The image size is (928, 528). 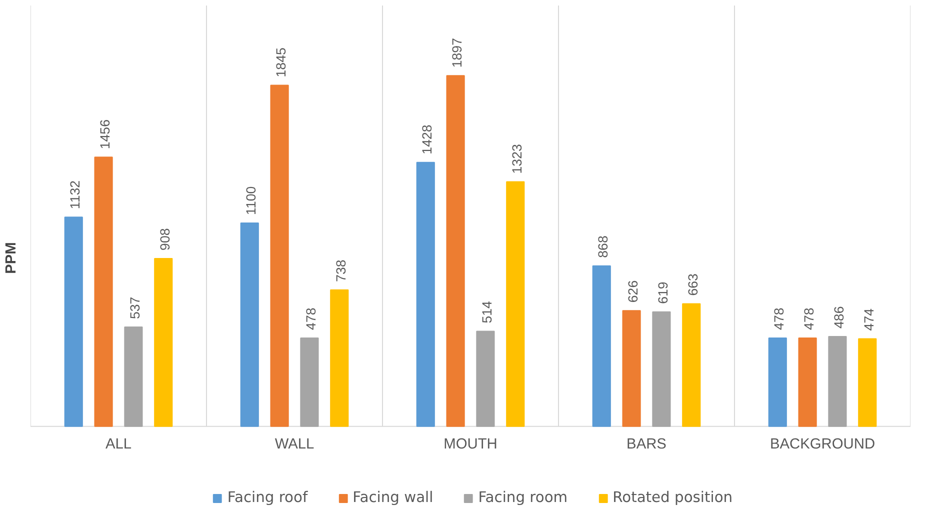 What do you see at coordinates (838, 317) in the screenshot?
I see `data-label: 486` at bounding box center [838, 317].